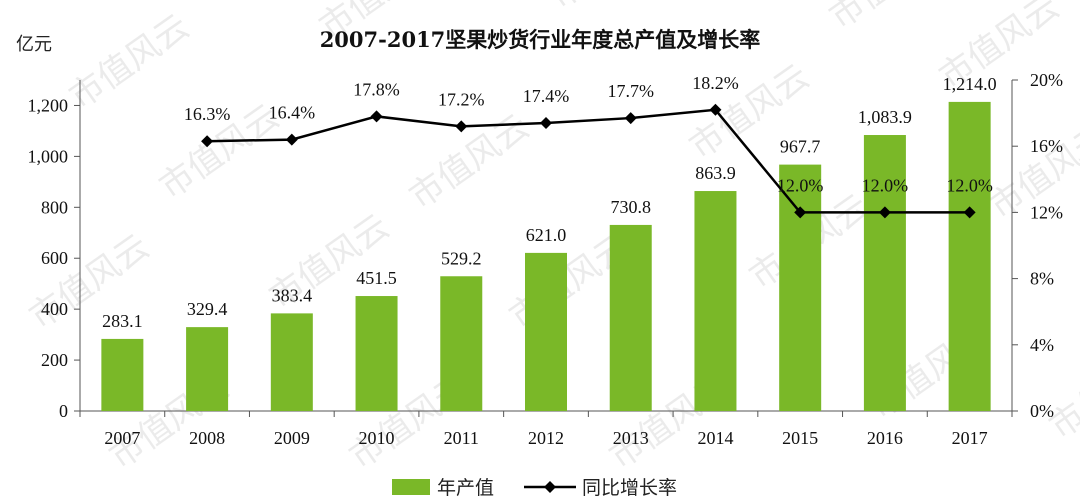 The image size is (1080, 504). Describe the element at coordinates (376, 89) in the screenshot. I see `line-value-label: 17.8%` at that location.